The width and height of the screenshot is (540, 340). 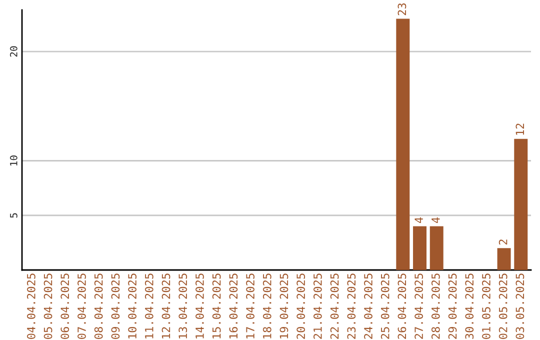 I want to click on x-tick-label: 19.04.2025, so click(x=284, y=306).